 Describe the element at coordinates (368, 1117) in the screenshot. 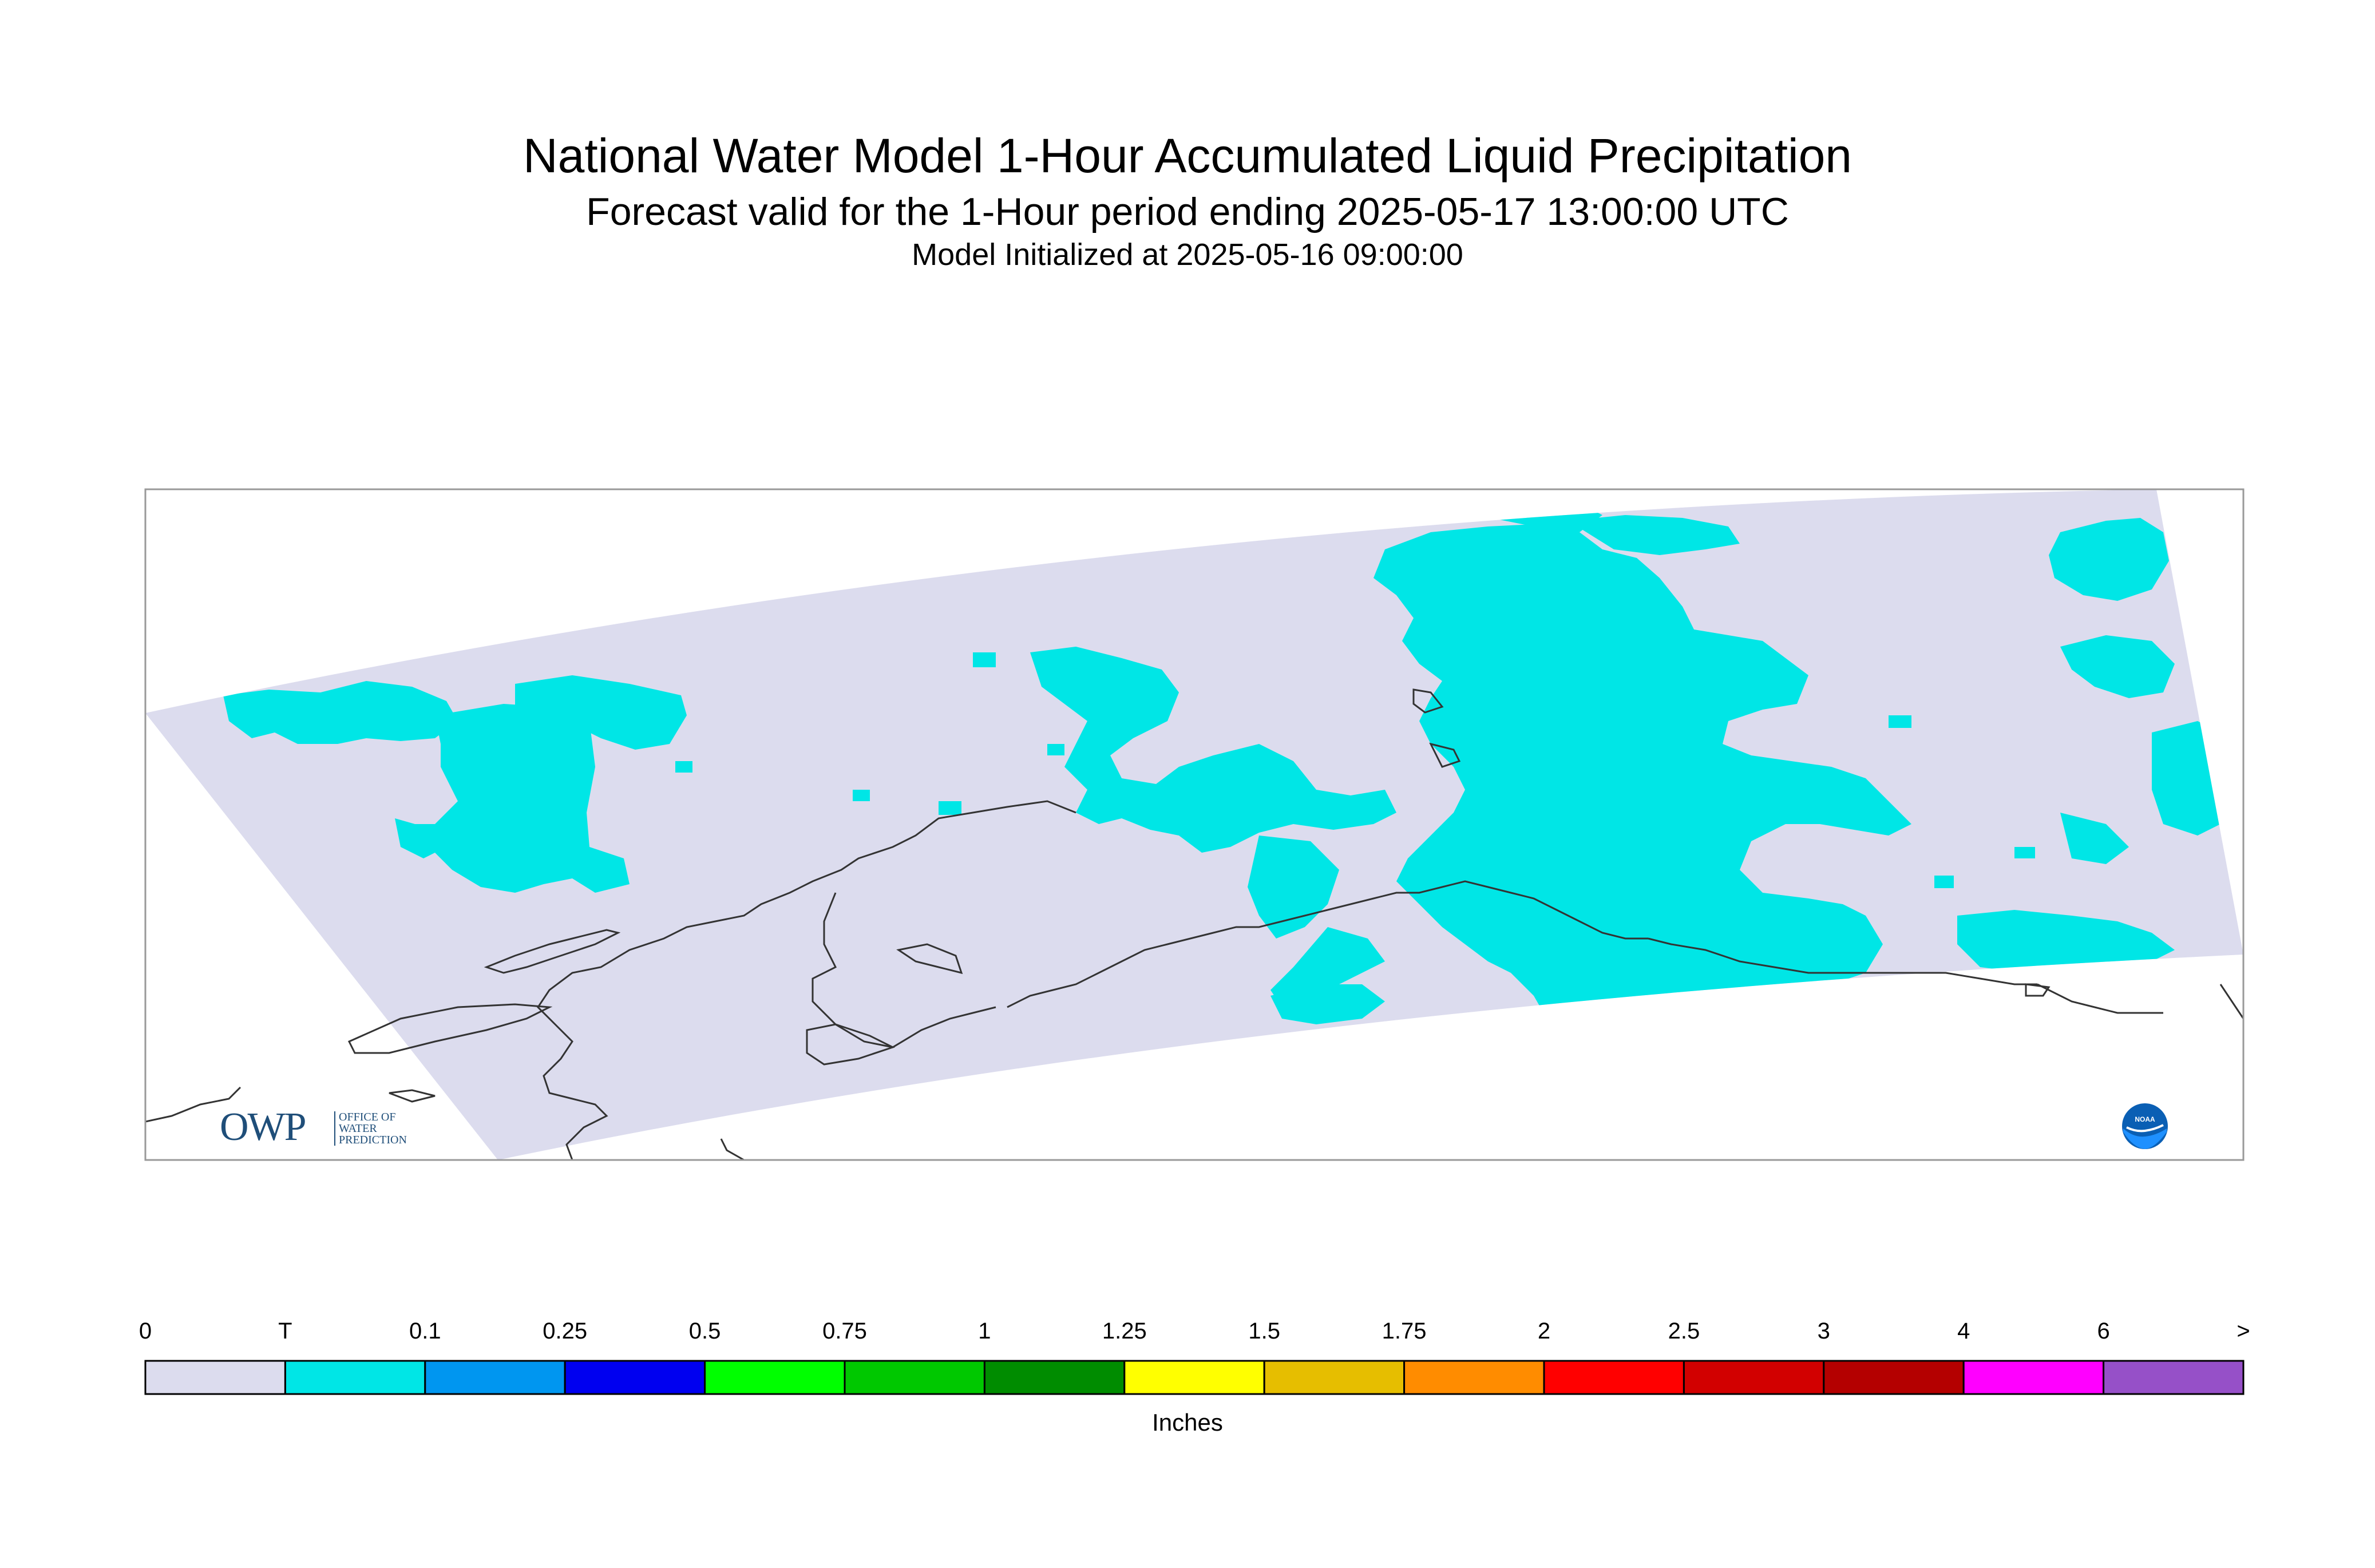

I see `owp-logo-line: OFFICE OF` at that location.